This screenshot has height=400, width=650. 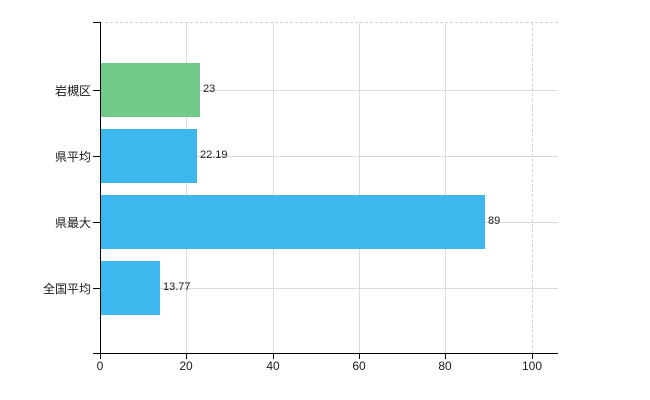 What do you see at coordinates (273, 366) in the screenshot?
I see `x-tick-label: 40` at bounding box center [273, 366].